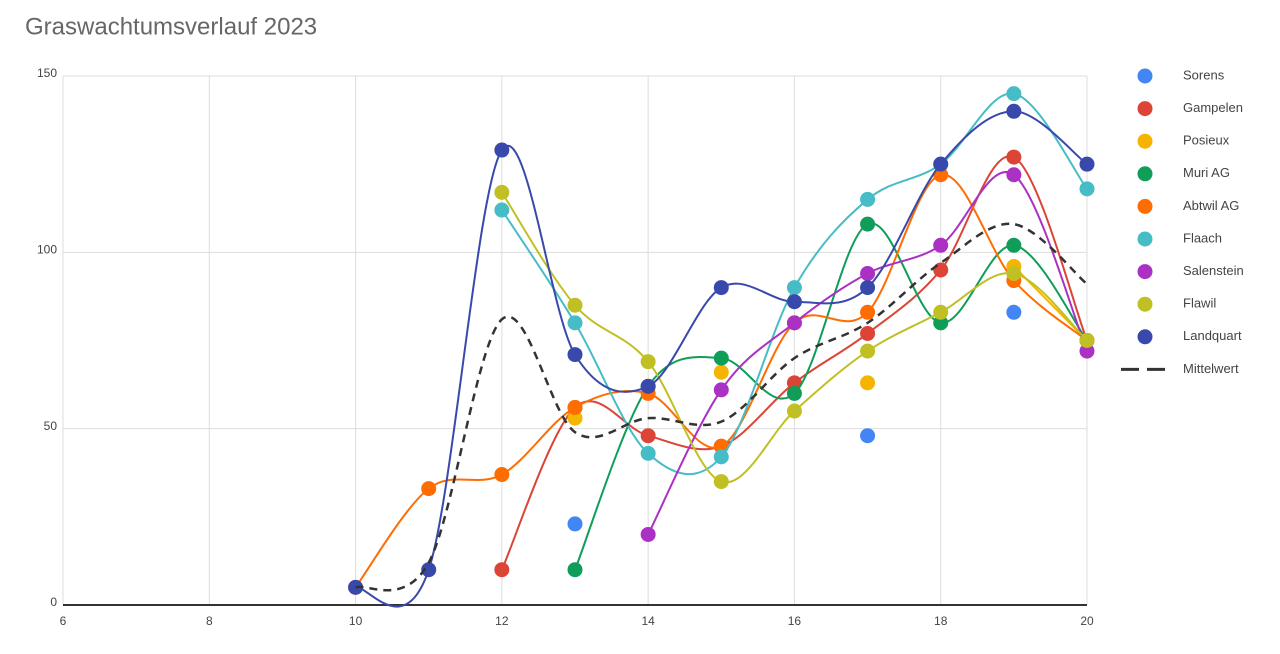  I want to click on x-tick-label: 12, so click(502, 621).